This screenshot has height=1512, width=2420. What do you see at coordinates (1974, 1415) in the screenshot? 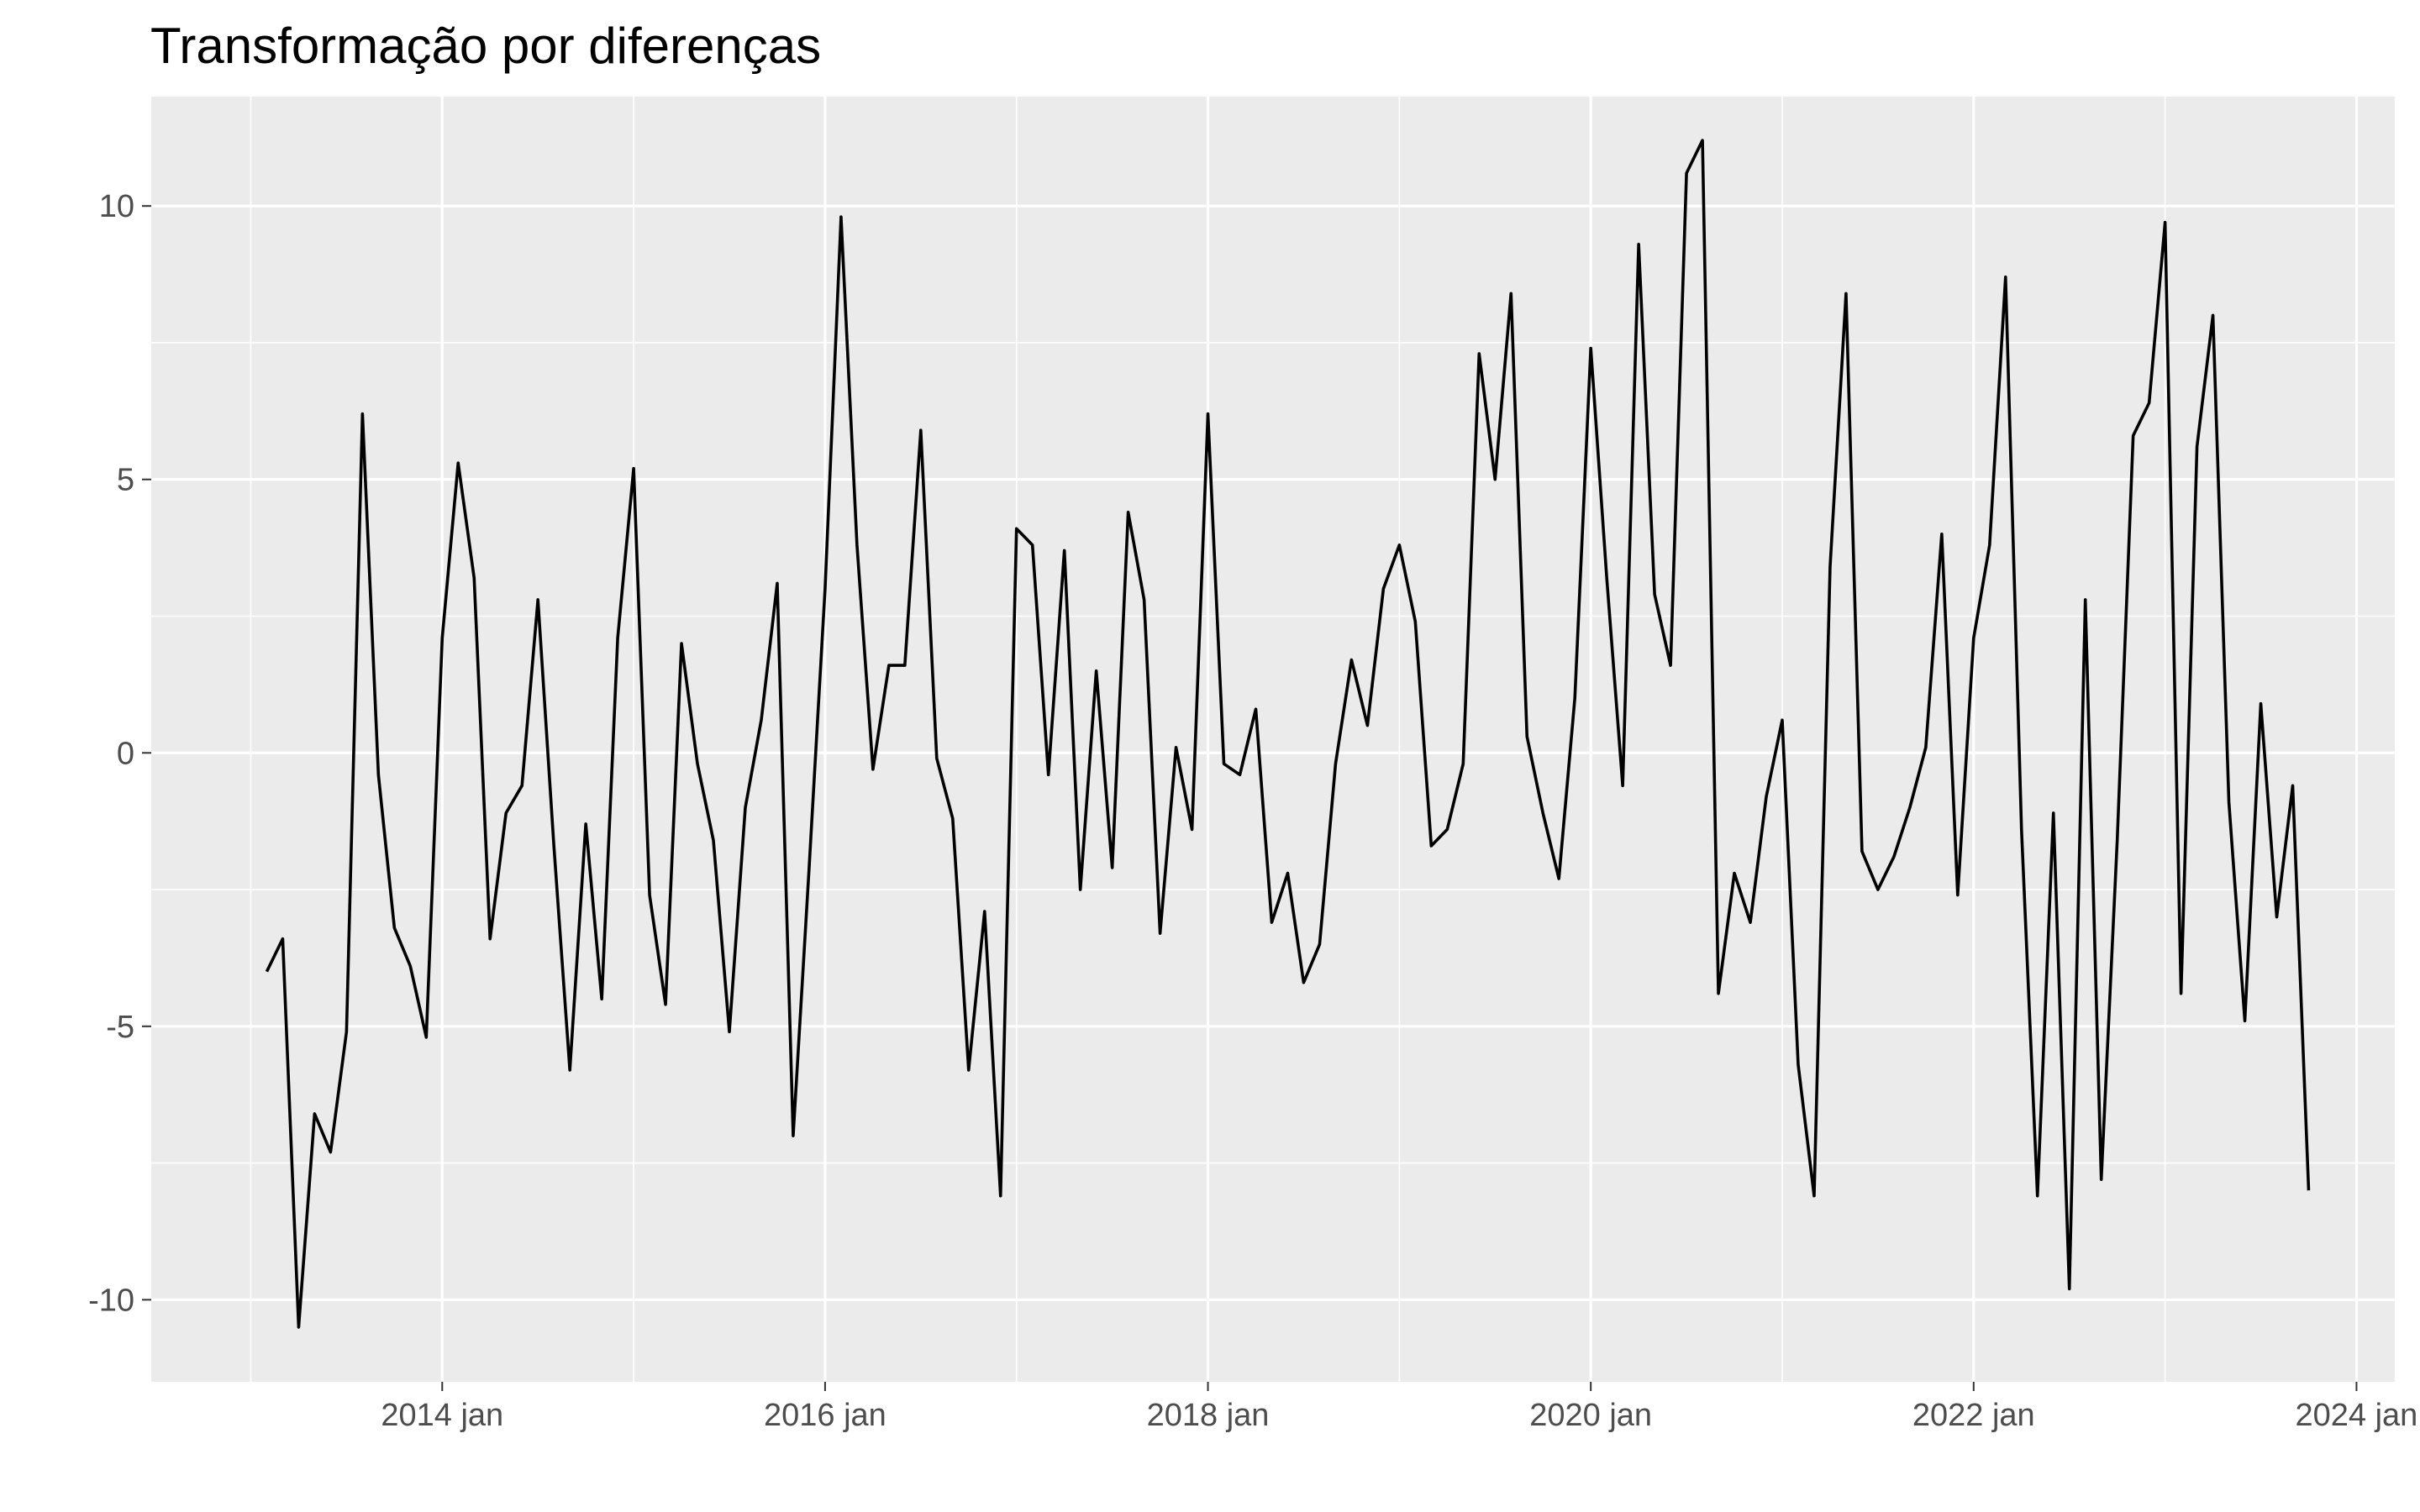
I see `x-tick-label: 2022 jan` at bounding box center [1974, 1415].